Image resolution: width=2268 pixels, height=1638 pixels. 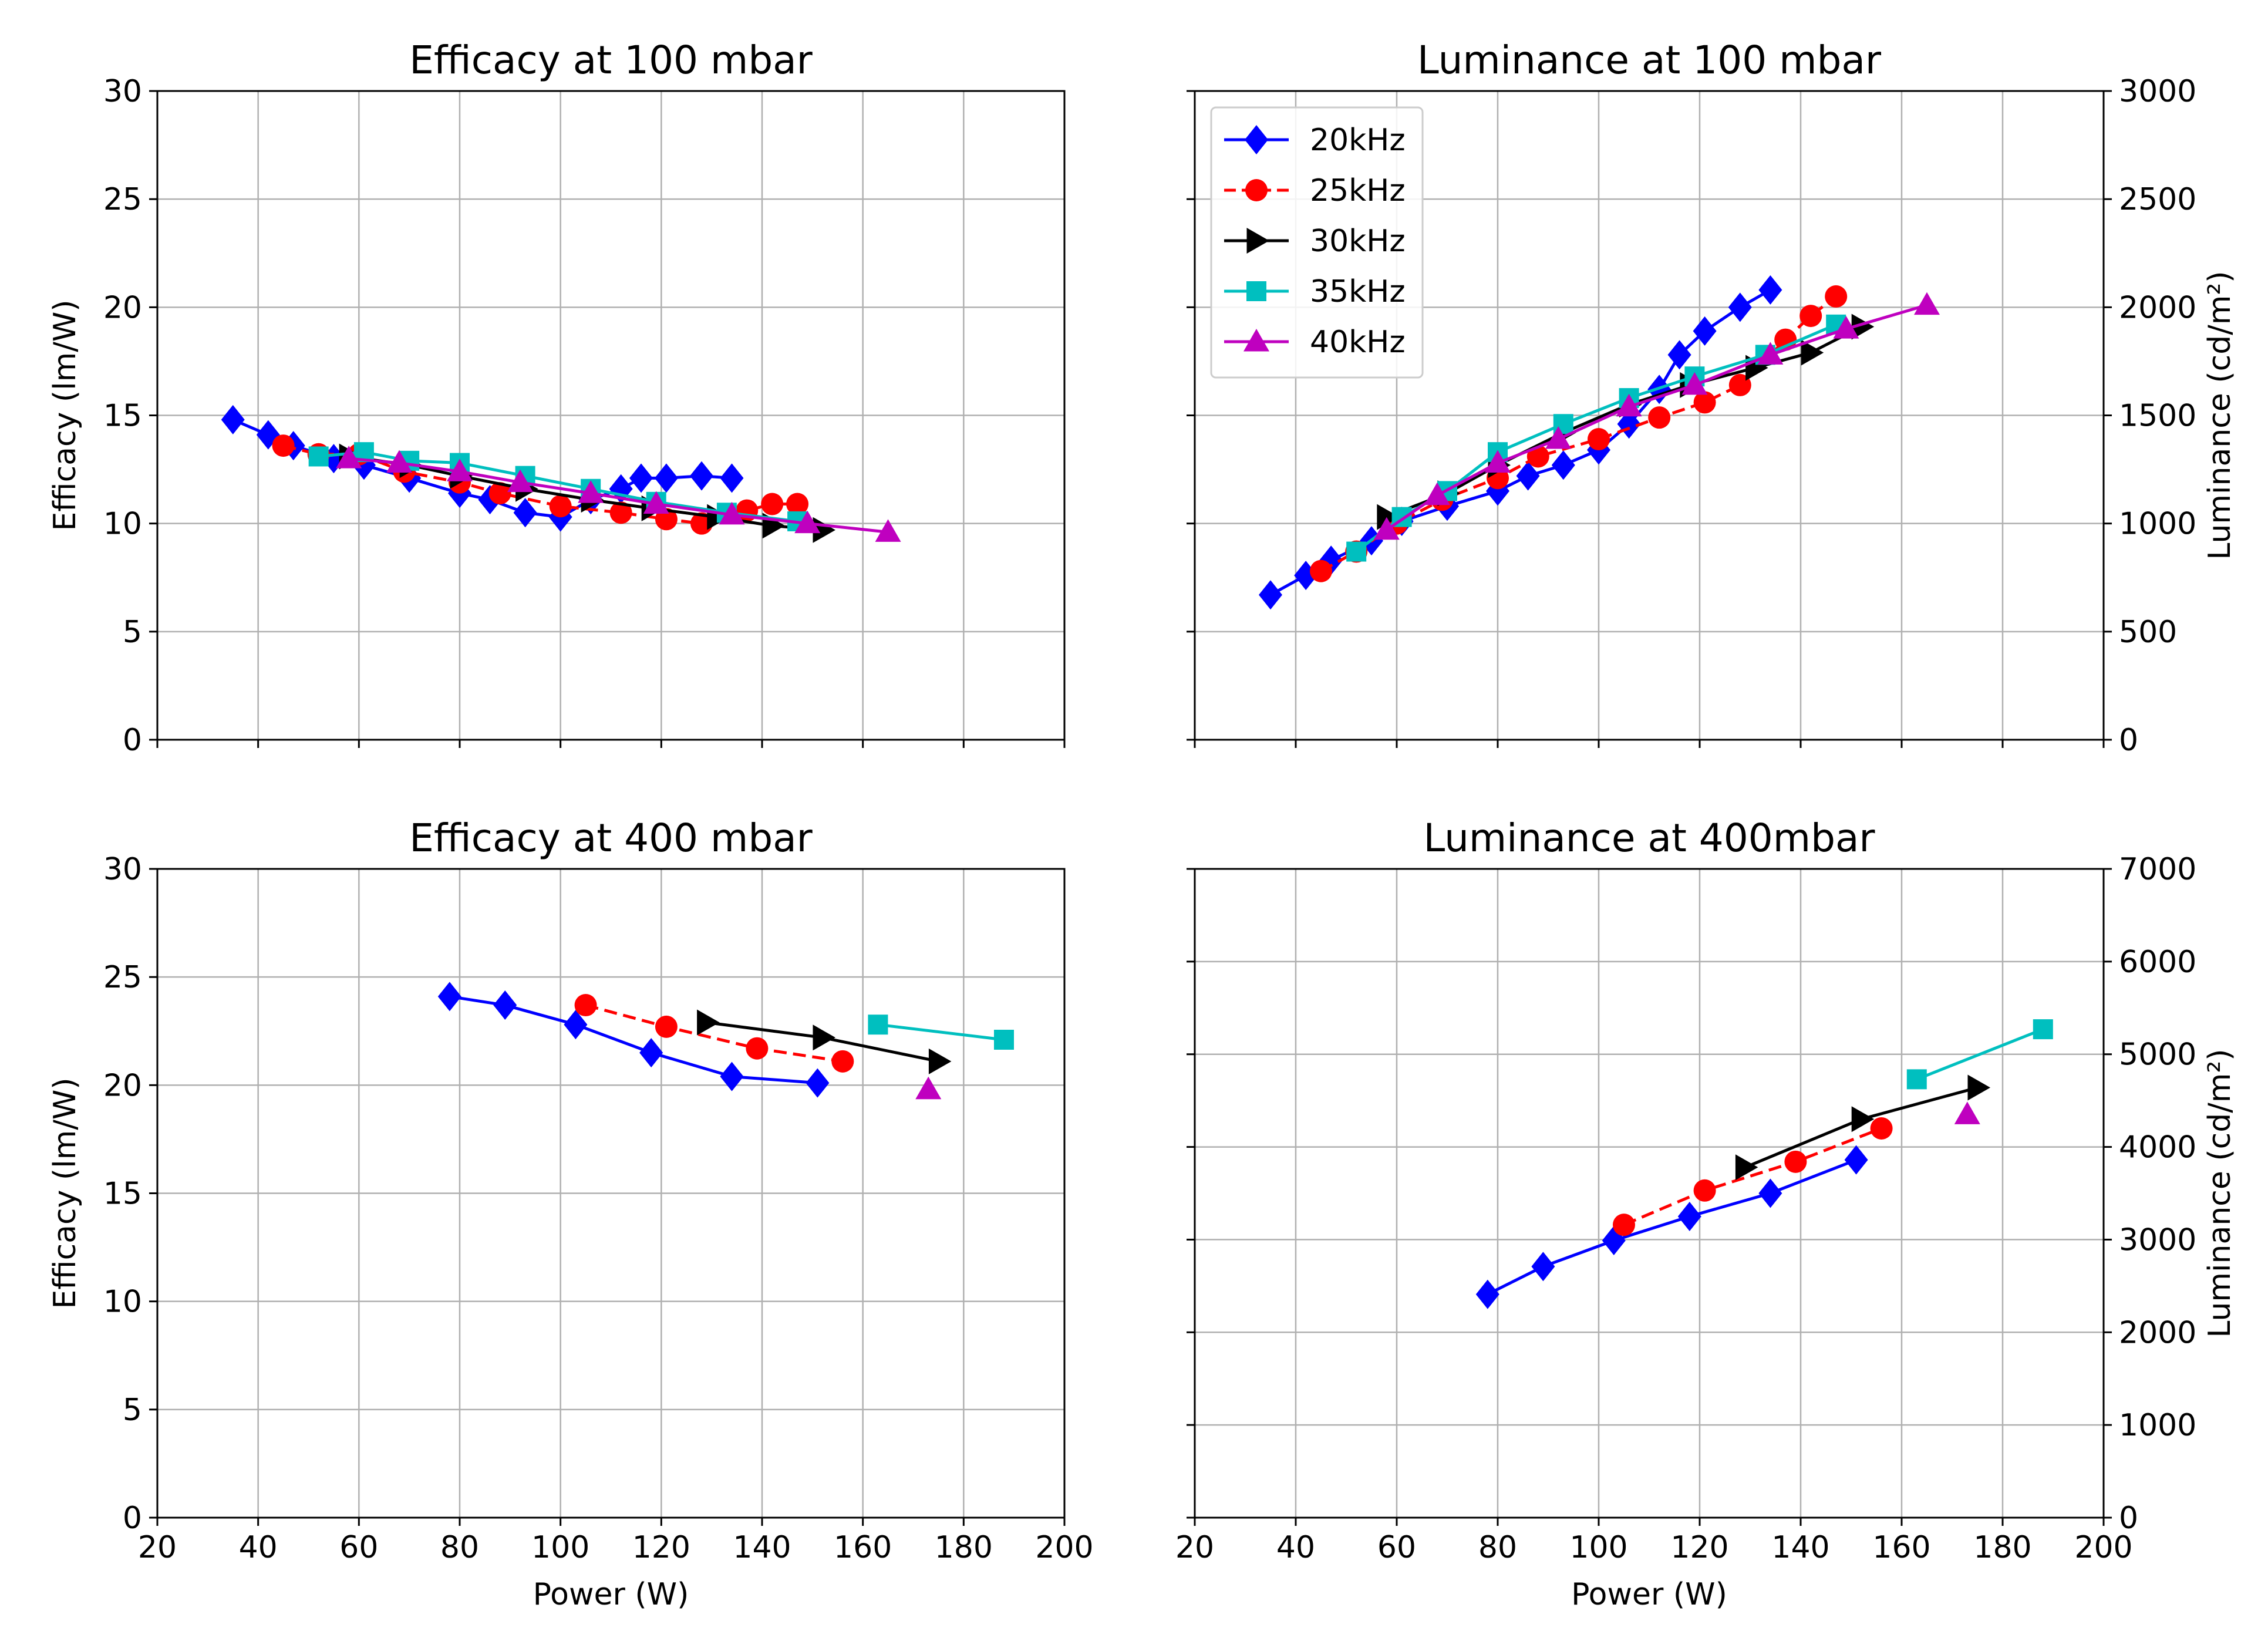 What do you see at coordinates (611, 838) in the screenshot?
I see `chart-title: Efficacy at 400 mbar` at bounding box center [611, 838].